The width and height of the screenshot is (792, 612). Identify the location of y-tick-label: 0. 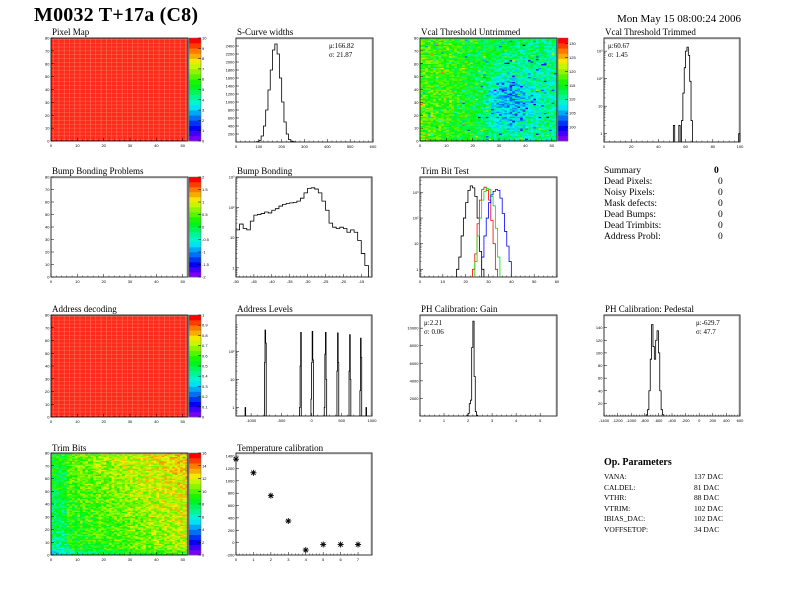
(48, 277).